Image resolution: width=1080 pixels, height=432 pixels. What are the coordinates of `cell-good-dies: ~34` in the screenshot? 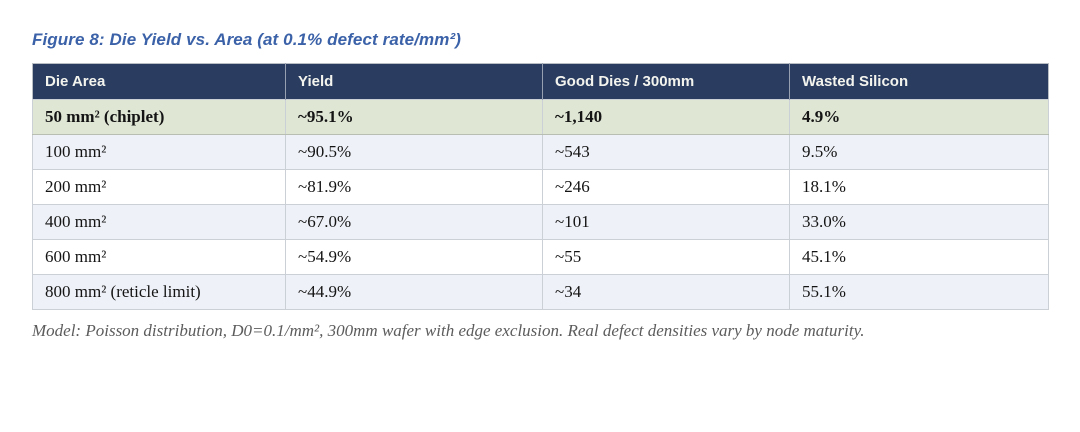 It's located at (666, 292).